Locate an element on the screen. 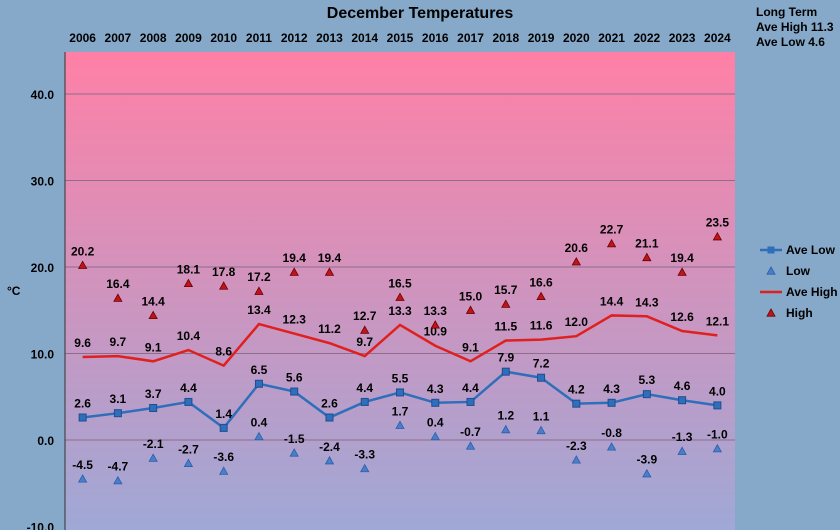  data-label: -4.7 is located at coordinates (118, 467).